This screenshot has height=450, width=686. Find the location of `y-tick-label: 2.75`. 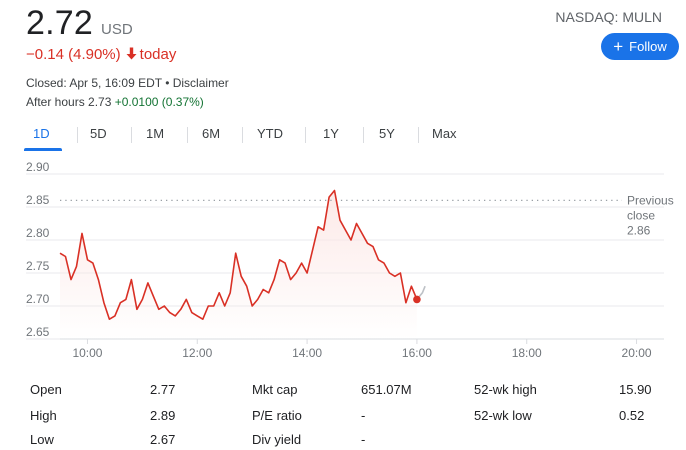

y-tick-label: 2.75 is located at coordinates (38, 266).